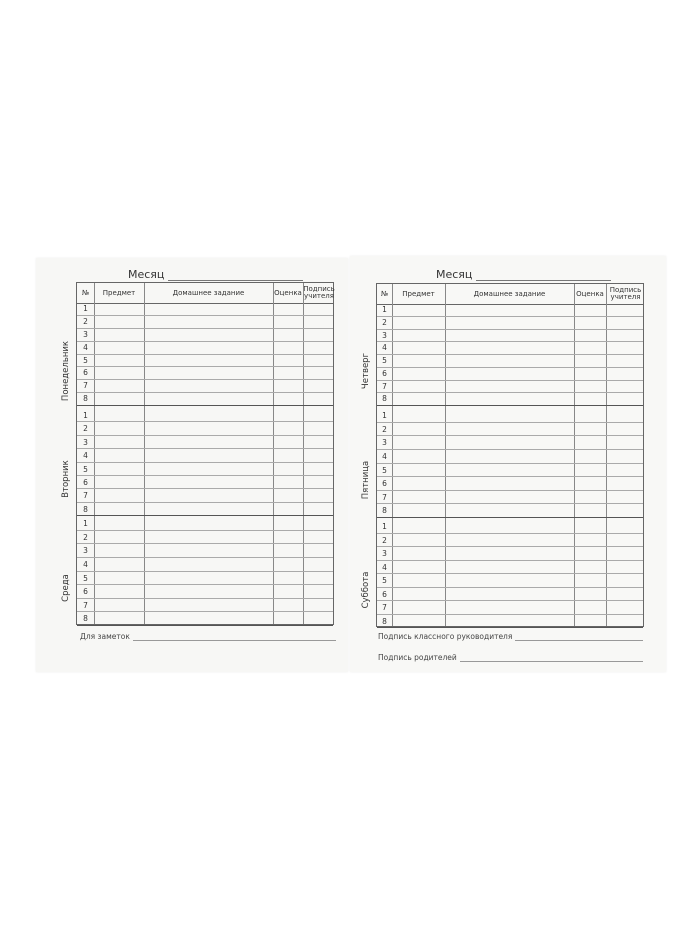 This screenshot has height=933, width=700. I want to click on header-homework: Домашнее задание, so click(208, 292).